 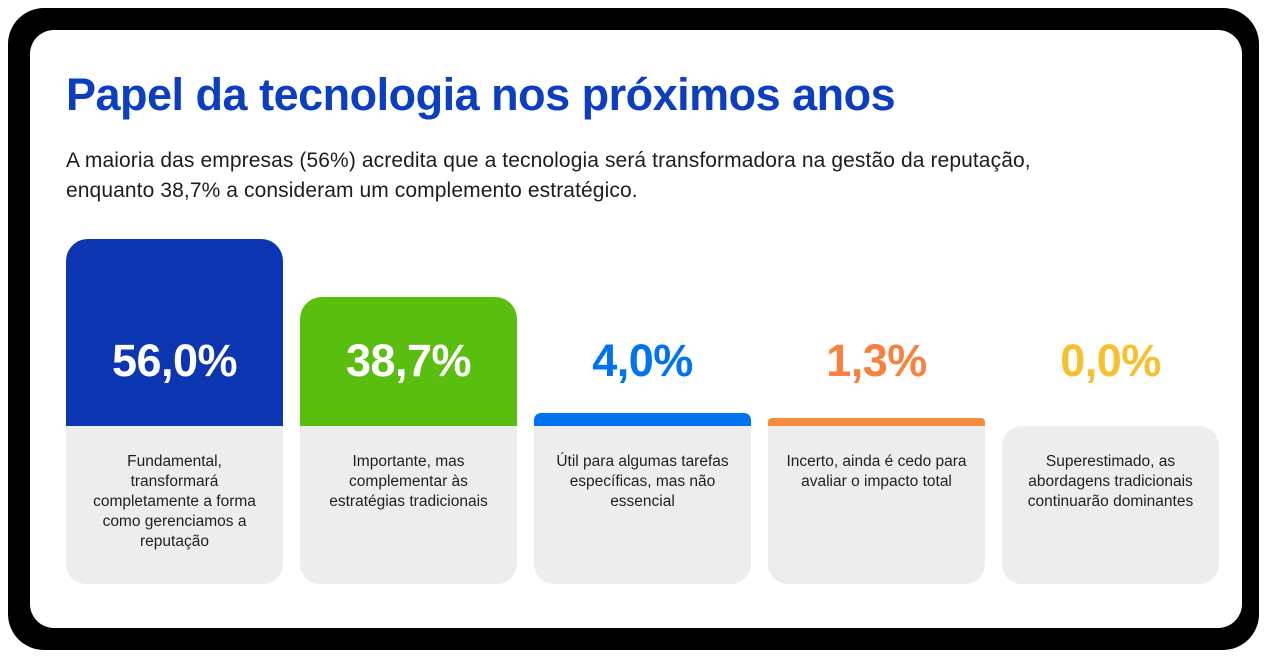 What do you see at coordinates (876, 360) in the screenshot?
I see `percent-label: 1,3%` at bounding box center [876, 360].